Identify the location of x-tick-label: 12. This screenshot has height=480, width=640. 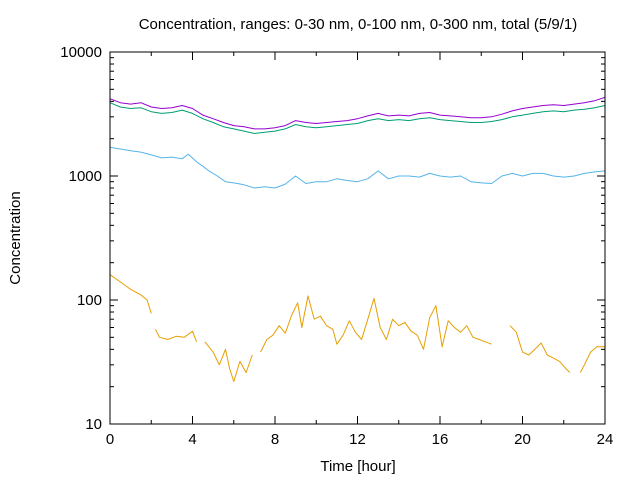
(357, 439).